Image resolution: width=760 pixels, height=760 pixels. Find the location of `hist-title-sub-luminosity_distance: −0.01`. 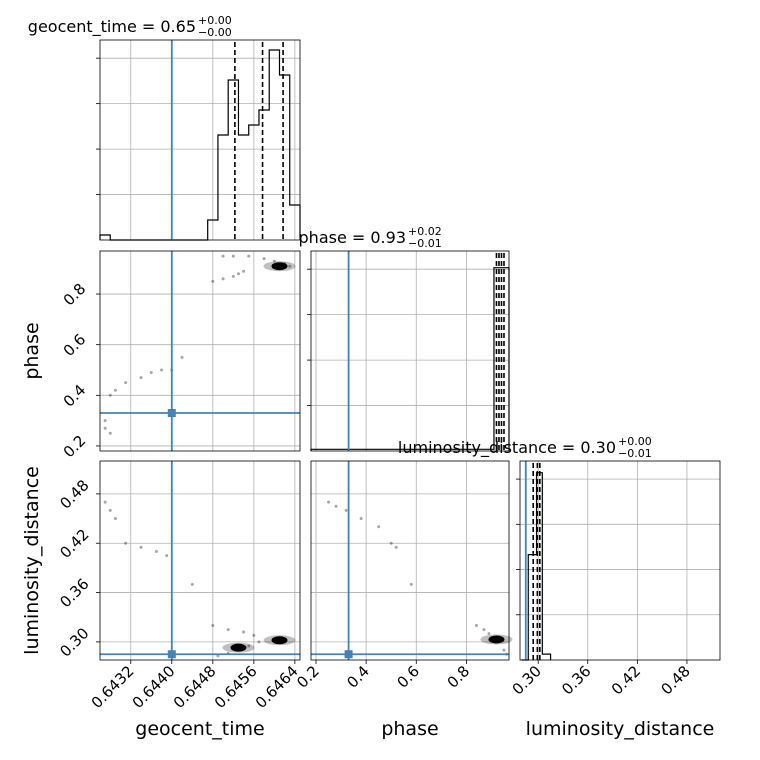

hist-title-sub-luminosity_distance: −0.01 is located at coordinates (635, 453).